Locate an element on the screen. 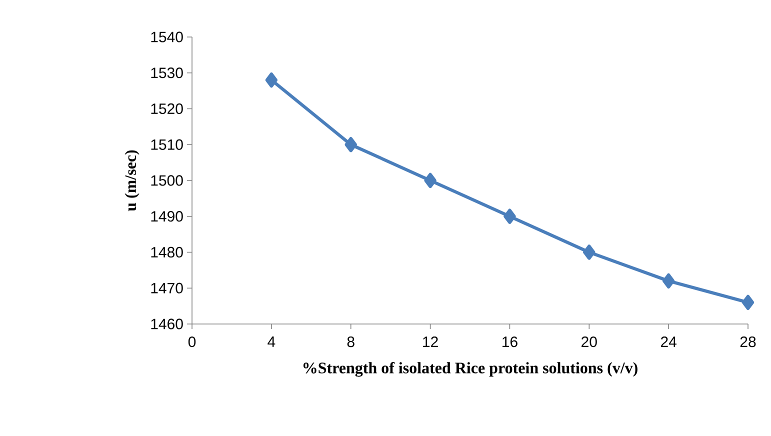 This screenshot has height=436, width=771. y-tick-label: 1510 is located at coordinates (167, 144).